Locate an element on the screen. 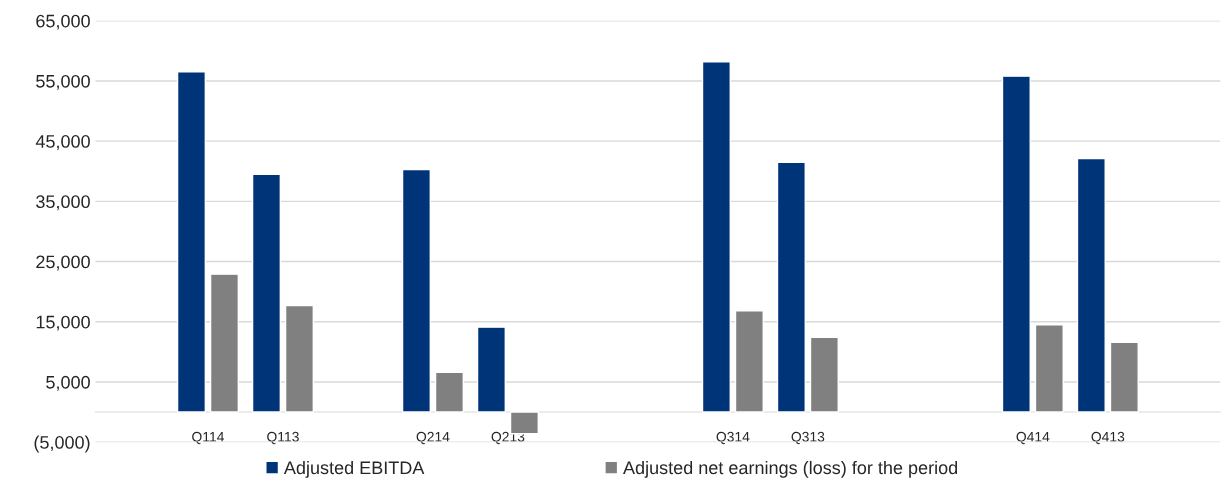  x-tick-label: Q313 is located at coordinates (808, 438).